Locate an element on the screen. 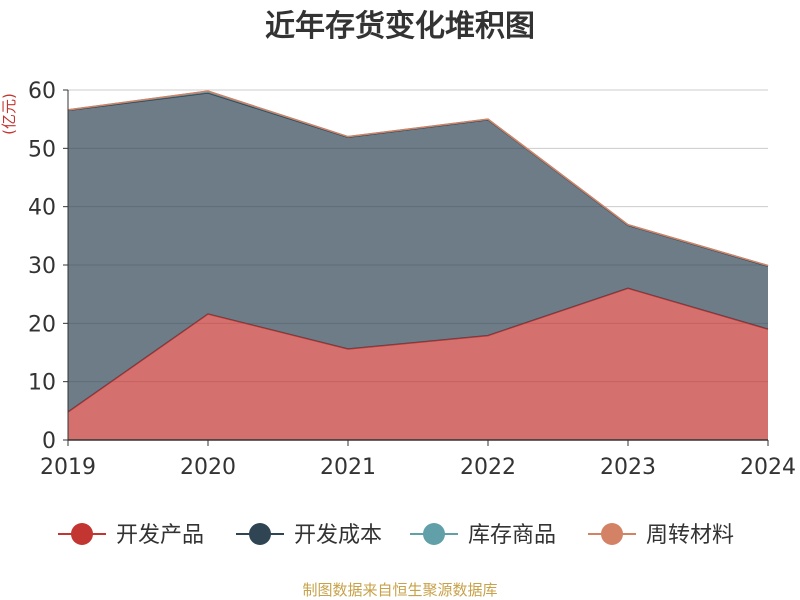 This screenshot has height=600, width=800. x-tick-label: 2022 is located at coordinates (488, 467).